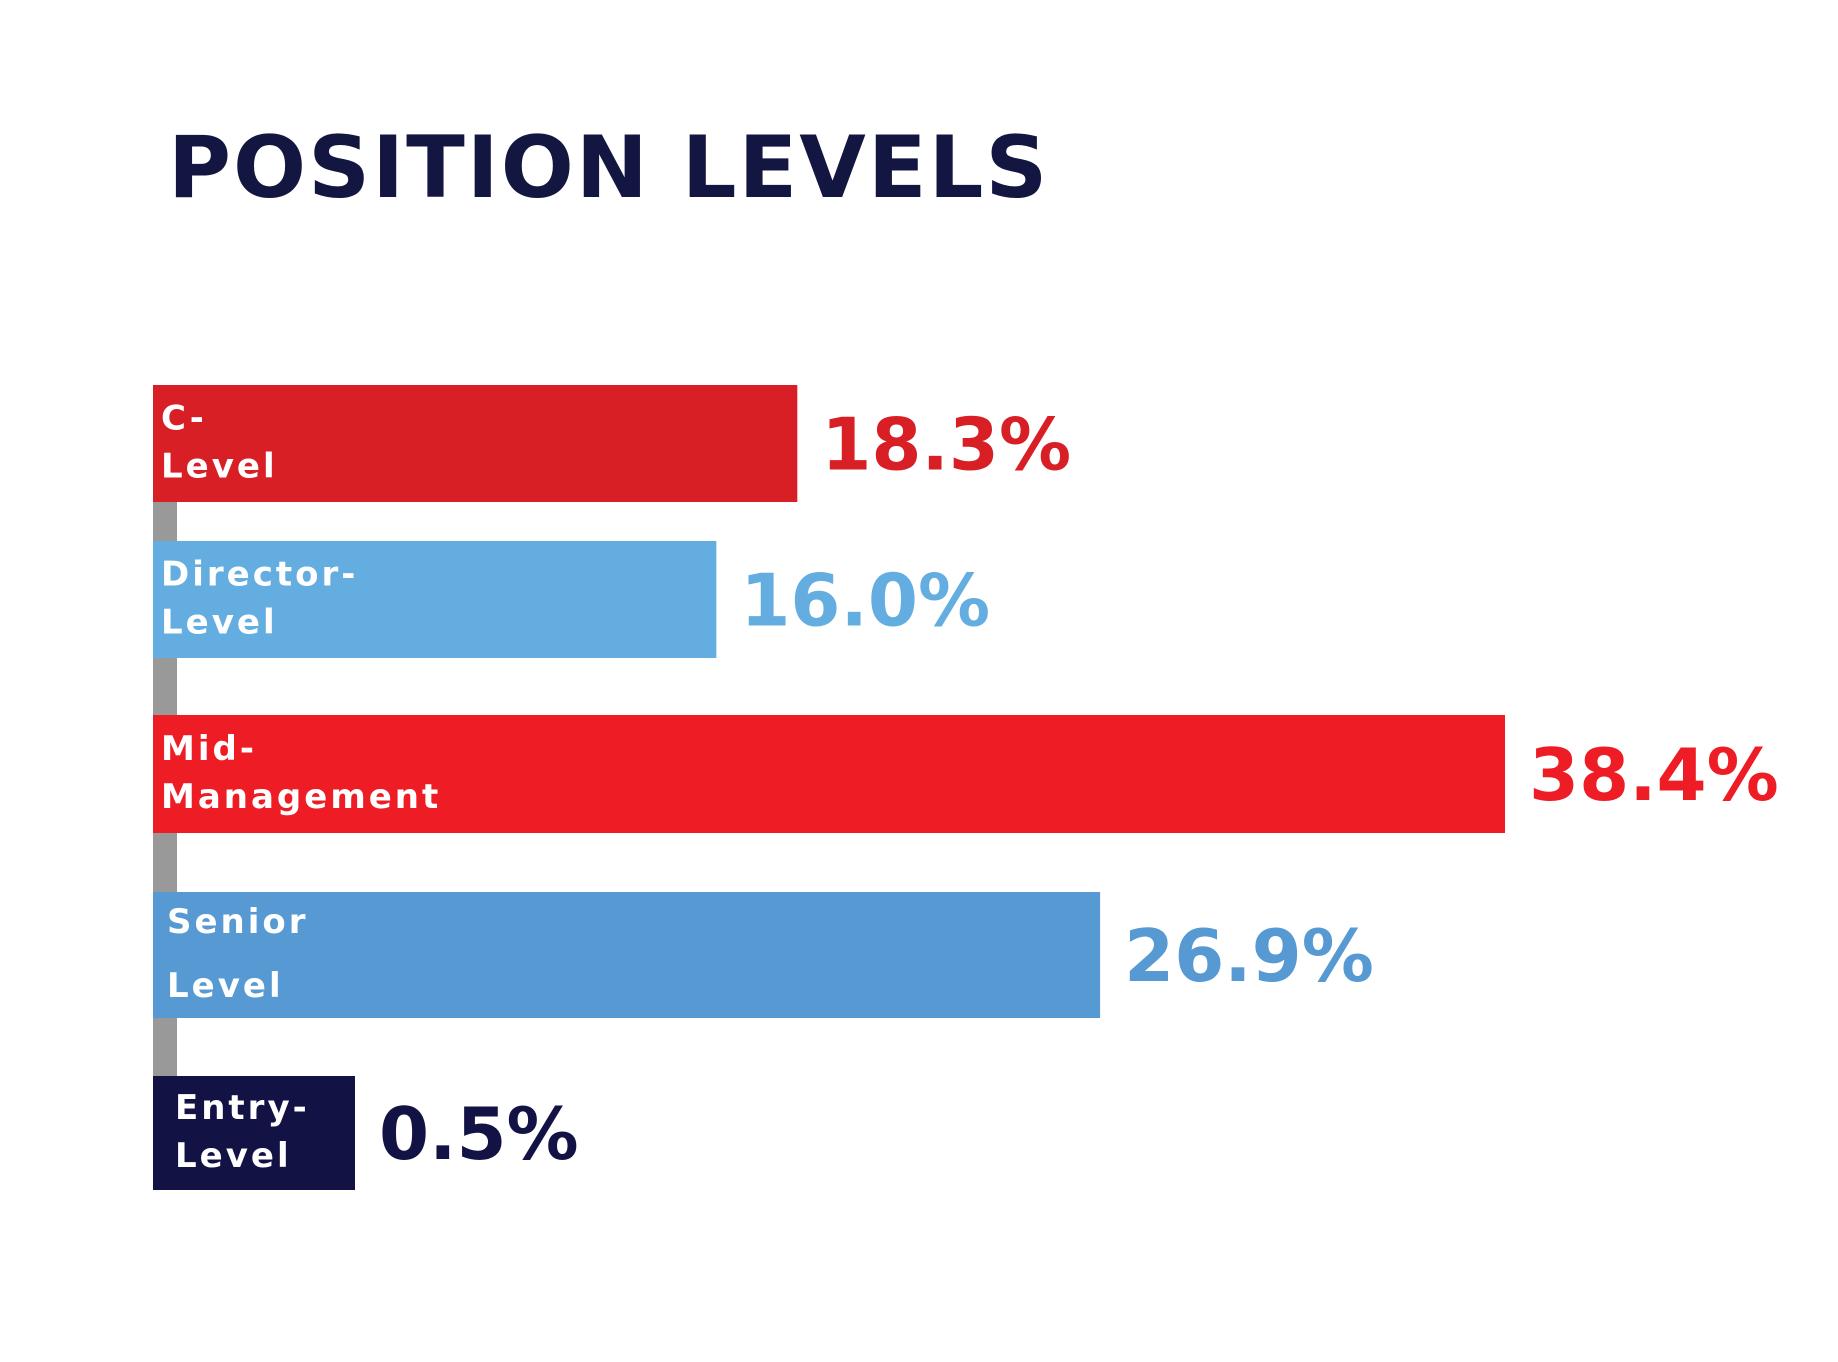 The height and width of the screenshot is (1362, 1838). I want to click on value-label: 38.4%, so click(1654, 775).